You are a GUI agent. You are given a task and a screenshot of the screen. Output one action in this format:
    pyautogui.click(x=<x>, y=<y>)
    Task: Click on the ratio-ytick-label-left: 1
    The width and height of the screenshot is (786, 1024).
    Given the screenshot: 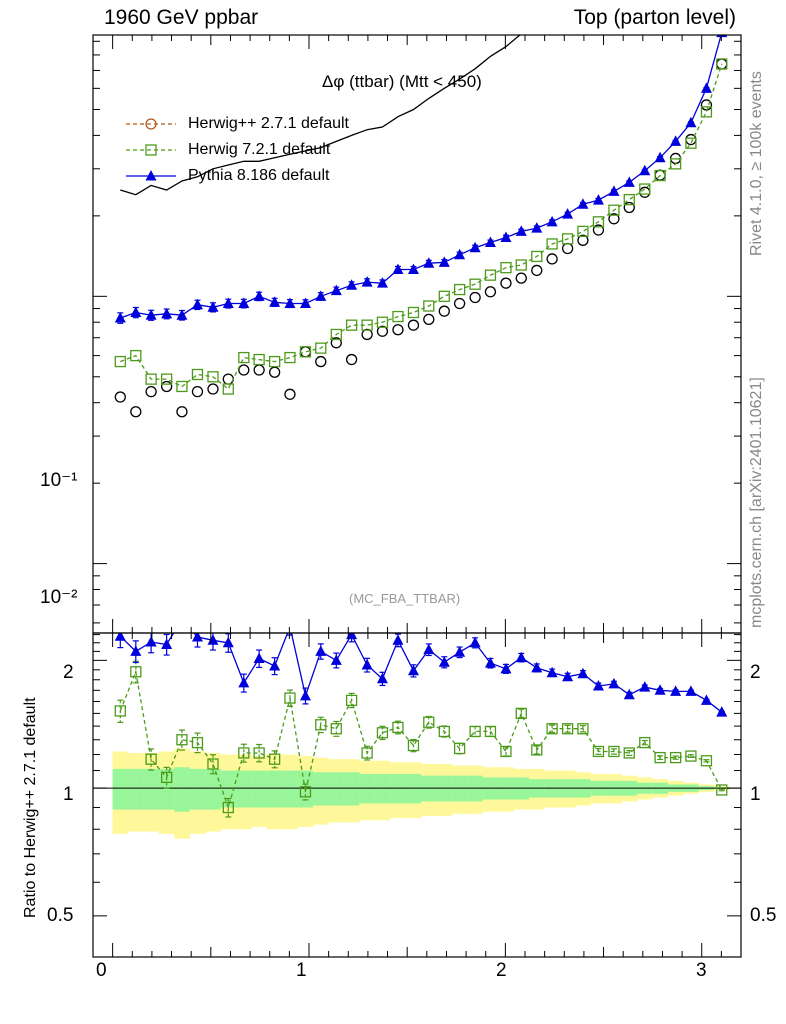 What is the action you would take?
    pyautogui.click(x=68, y=794)
    